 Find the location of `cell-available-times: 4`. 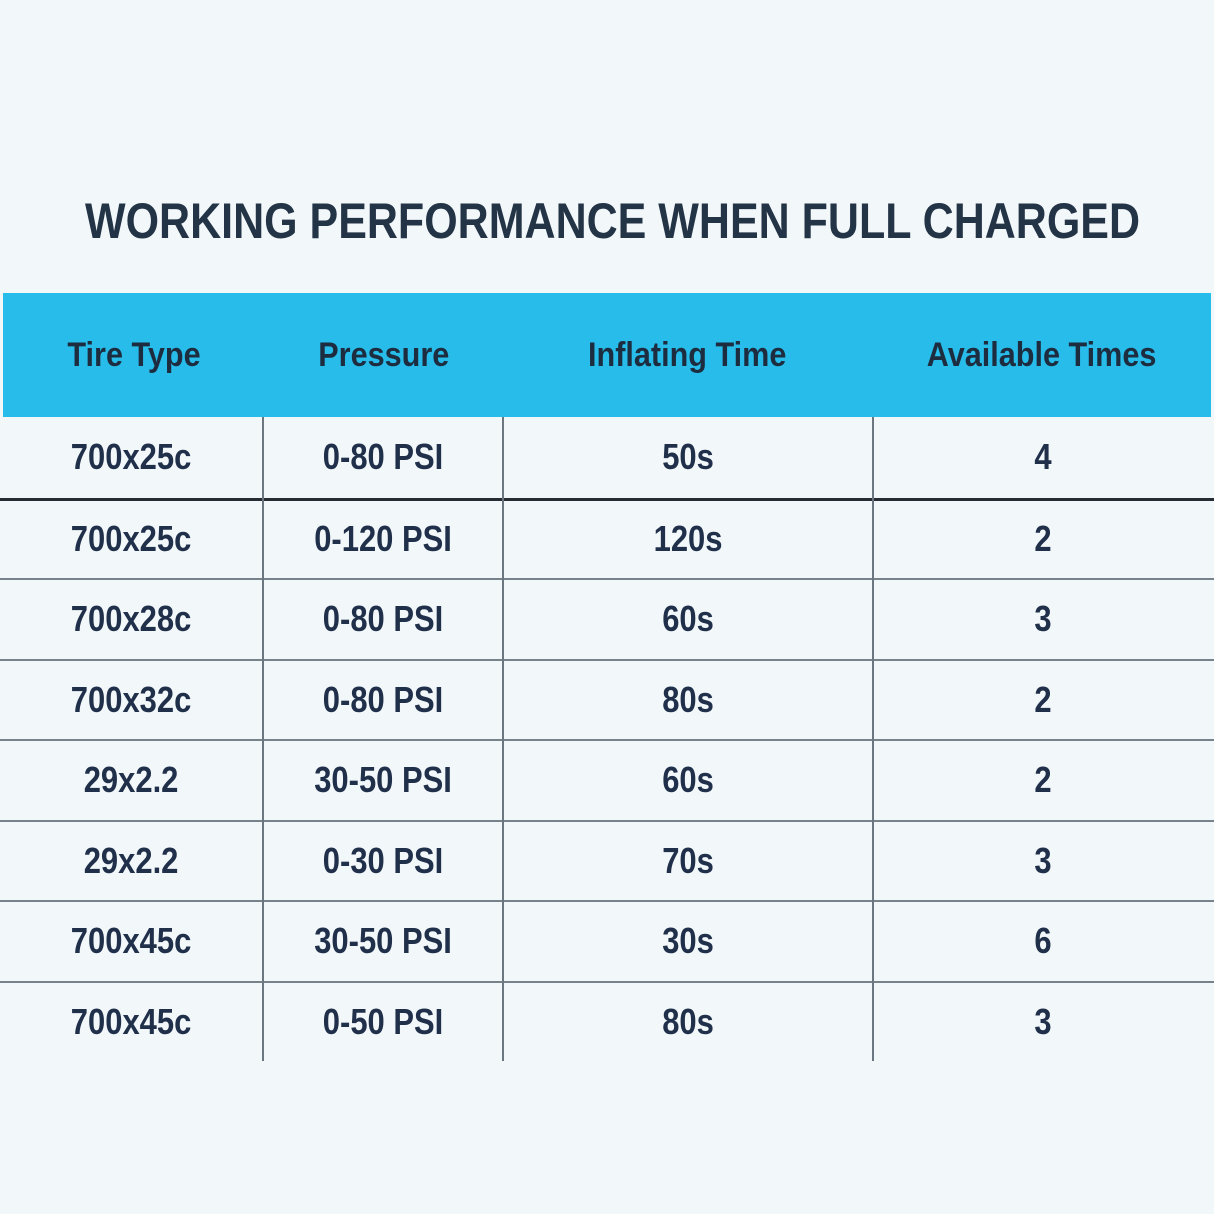

cell-available-times: 4 is located at coordinates (1043, 457).